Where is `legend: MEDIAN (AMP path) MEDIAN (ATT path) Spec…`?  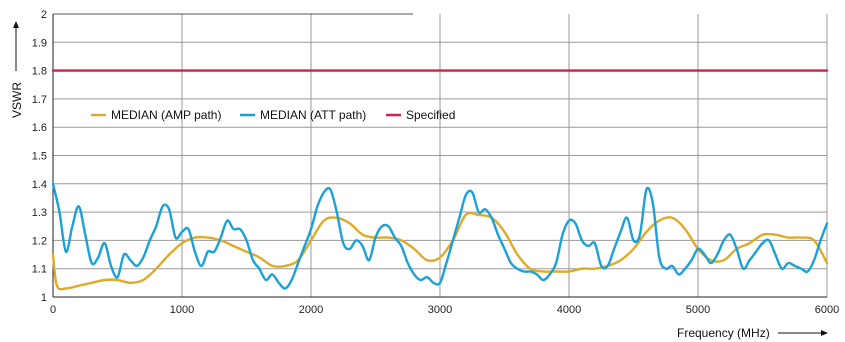 legend: MEDIAN (AMP path) MEDIAN (ATT path) Spec… is located at coordinates (273, 115).